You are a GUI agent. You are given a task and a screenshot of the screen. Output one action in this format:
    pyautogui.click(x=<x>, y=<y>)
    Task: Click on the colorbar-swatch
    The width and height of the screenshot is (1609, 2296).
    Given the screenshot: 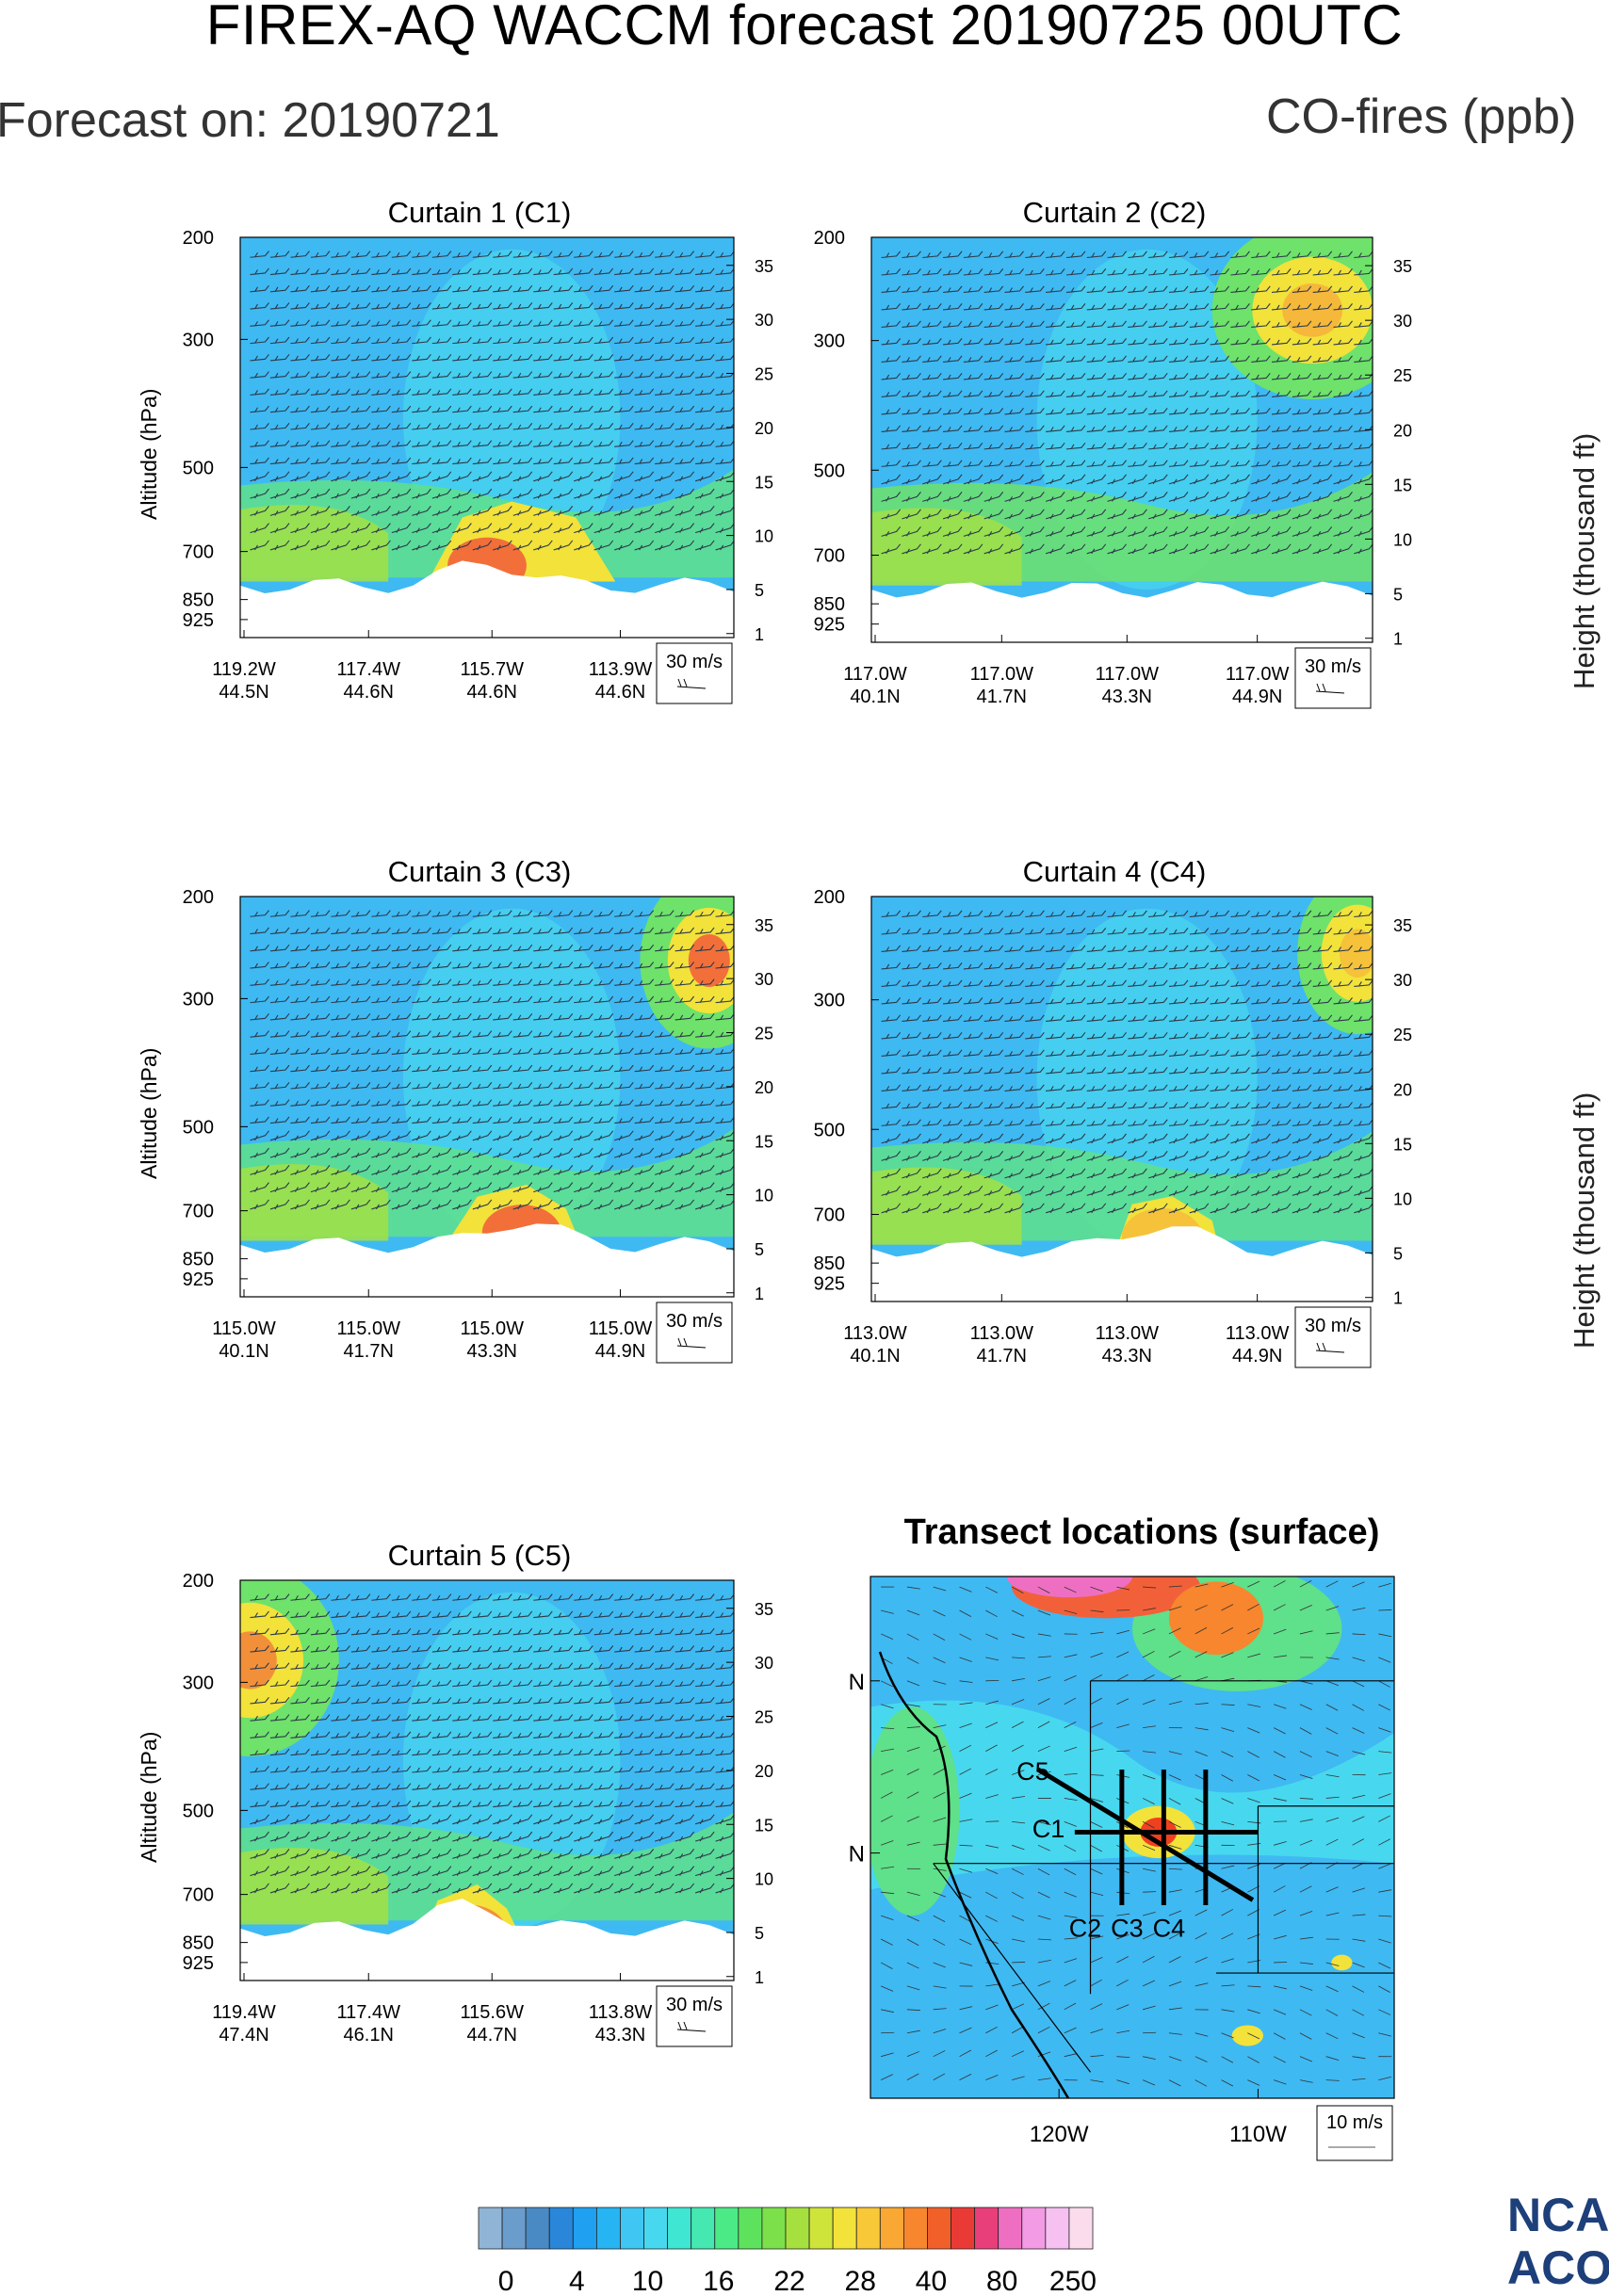 What is the action you would take?
    pyautogui.click(x=939, y=2228)
    